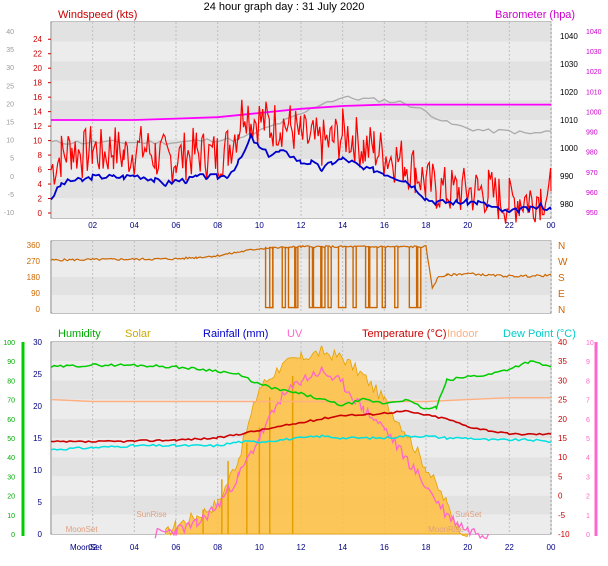 This screenshot has height=566, width=608. Describe the element at coordinates (37, 83) in the screenshot. I see `y-left-tick: 18` at that location.